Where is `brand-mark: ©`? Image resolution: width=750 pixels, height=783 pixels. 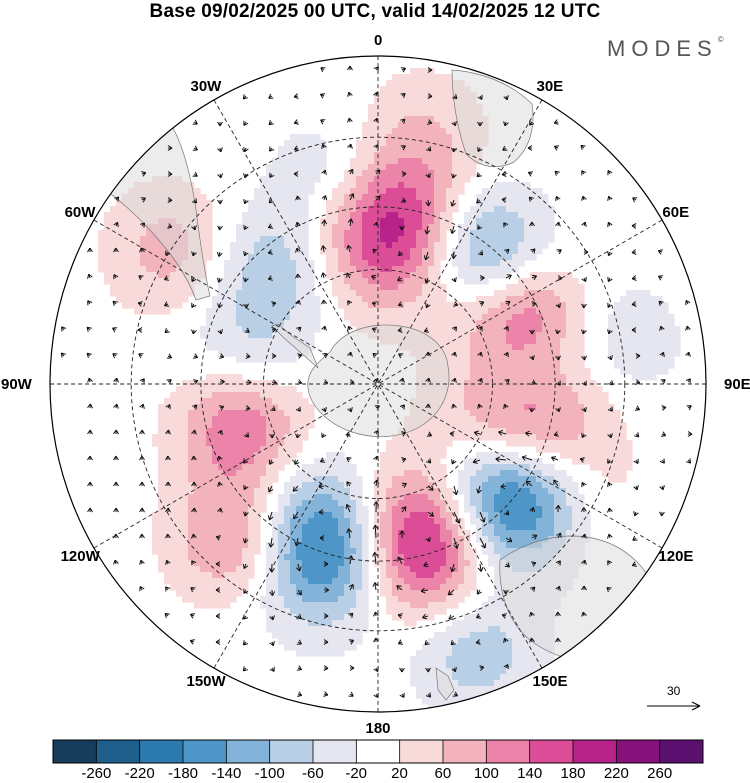
brand-mark: © is located at coordinates (720, 39).